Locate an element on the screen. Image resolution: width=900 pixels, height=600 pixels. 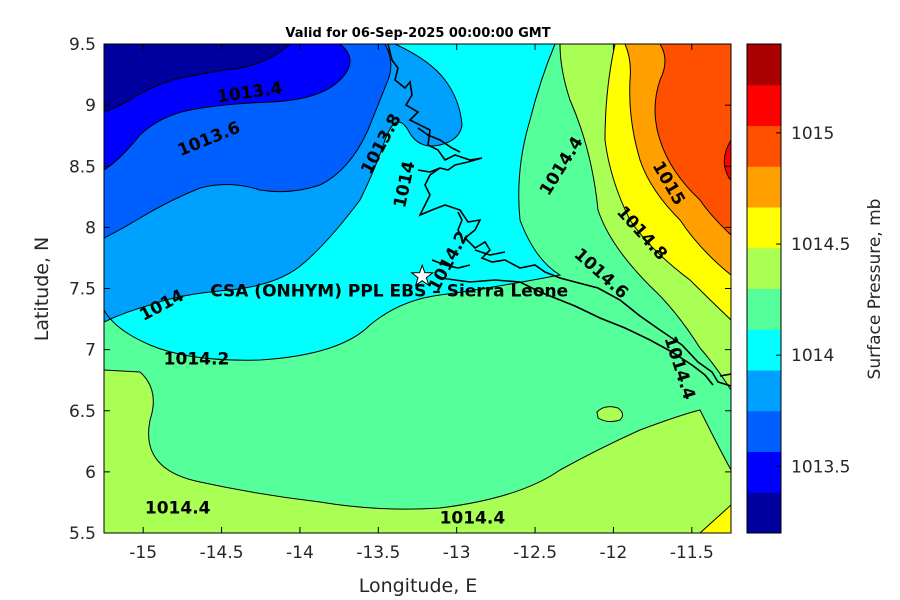
station-star-icon is located at coordinates (422, 275).